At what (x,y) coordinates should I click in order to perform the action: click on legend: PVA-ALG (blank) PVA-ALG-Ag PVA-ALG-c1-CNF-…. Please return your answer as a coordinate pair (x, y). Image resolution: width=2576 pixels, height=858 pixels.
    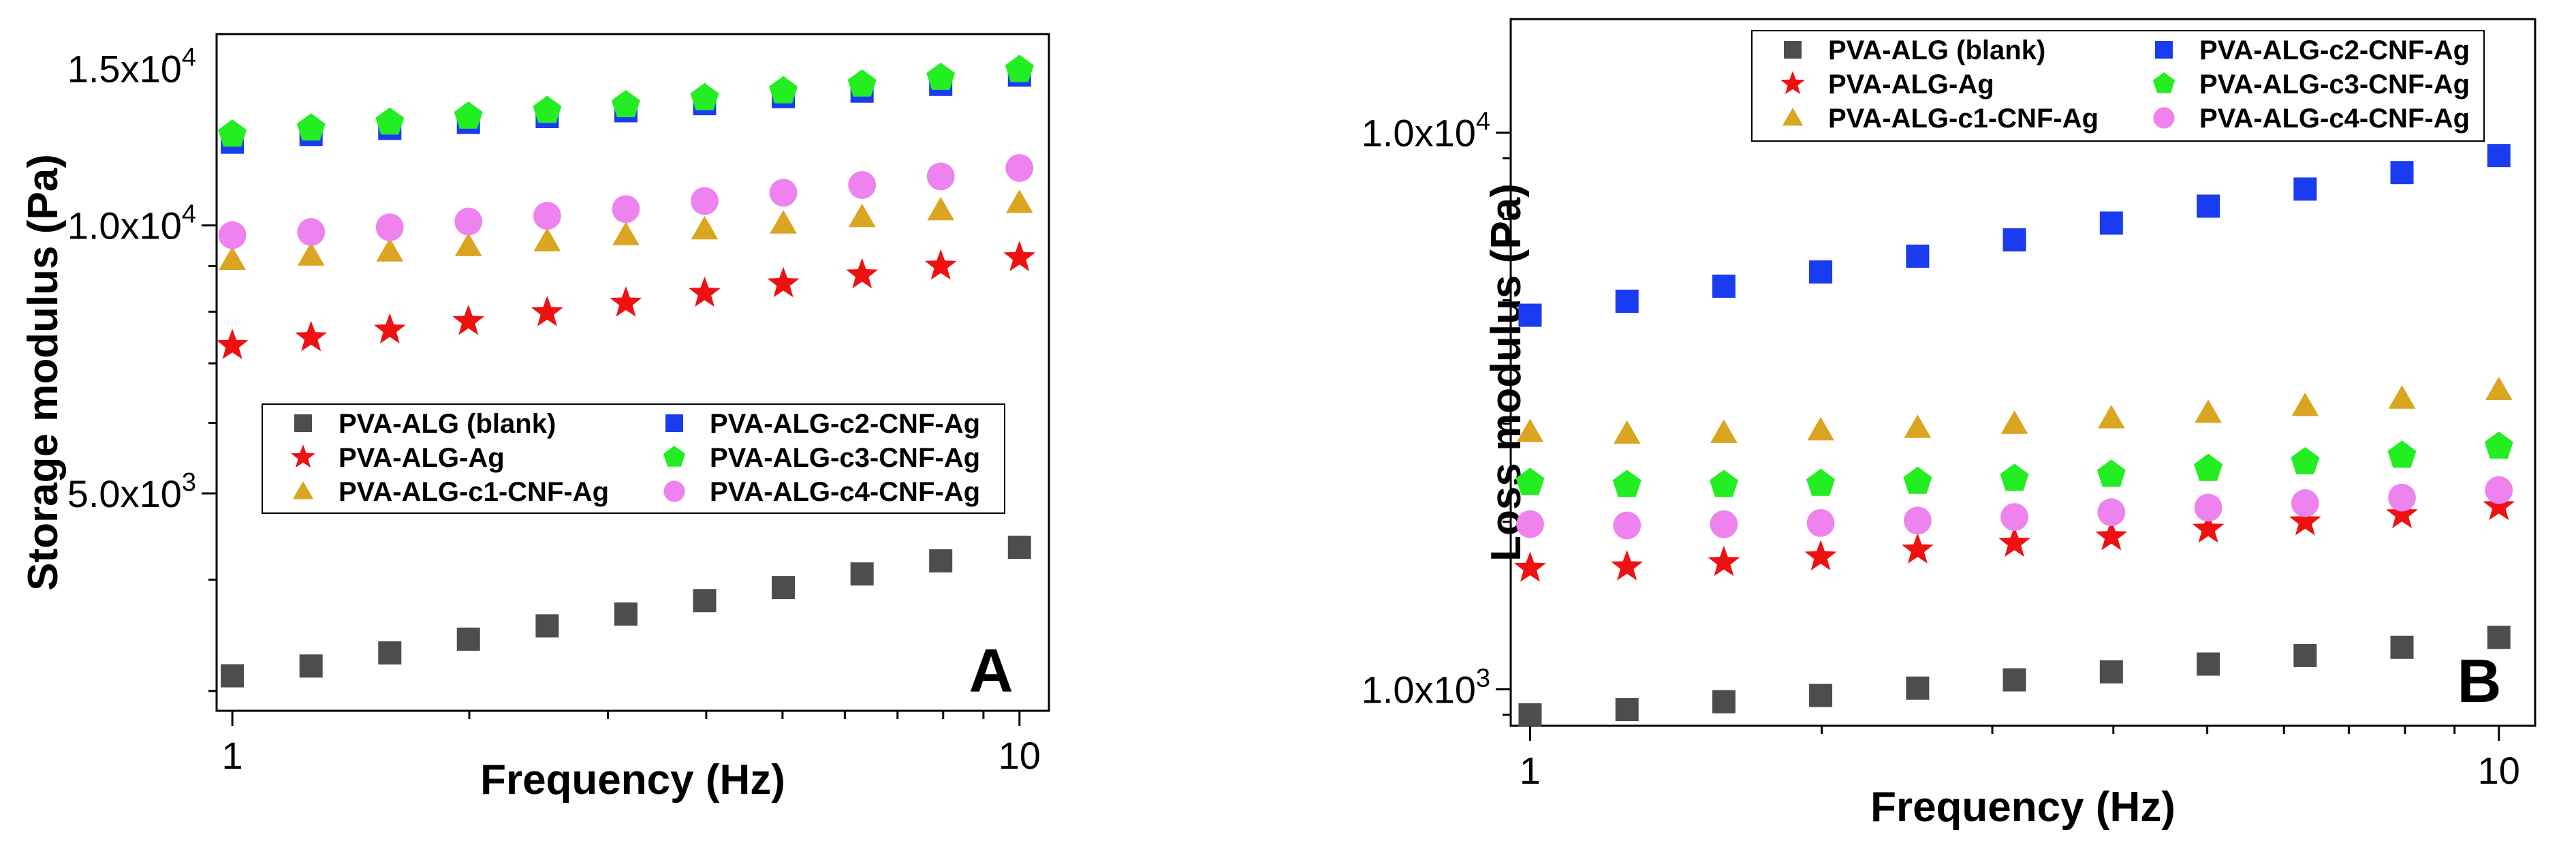
    Looking at the image, I should click on (633, 458).